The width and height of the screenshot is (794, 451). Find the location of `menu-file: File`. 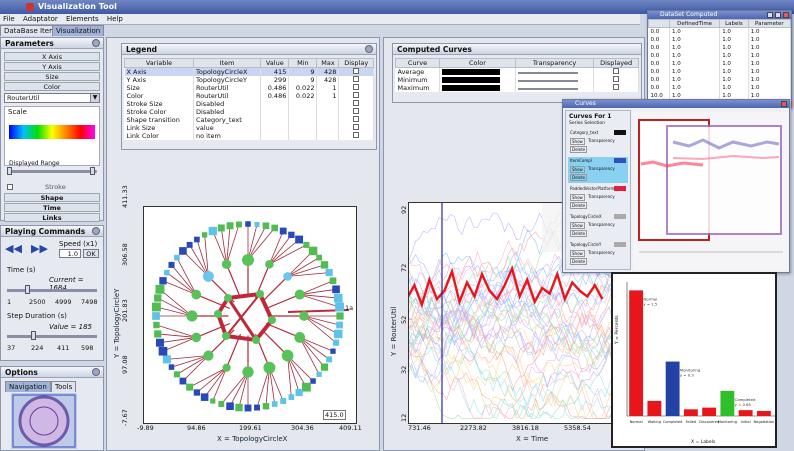

menu-file: File is located at coordinates (9, 19).